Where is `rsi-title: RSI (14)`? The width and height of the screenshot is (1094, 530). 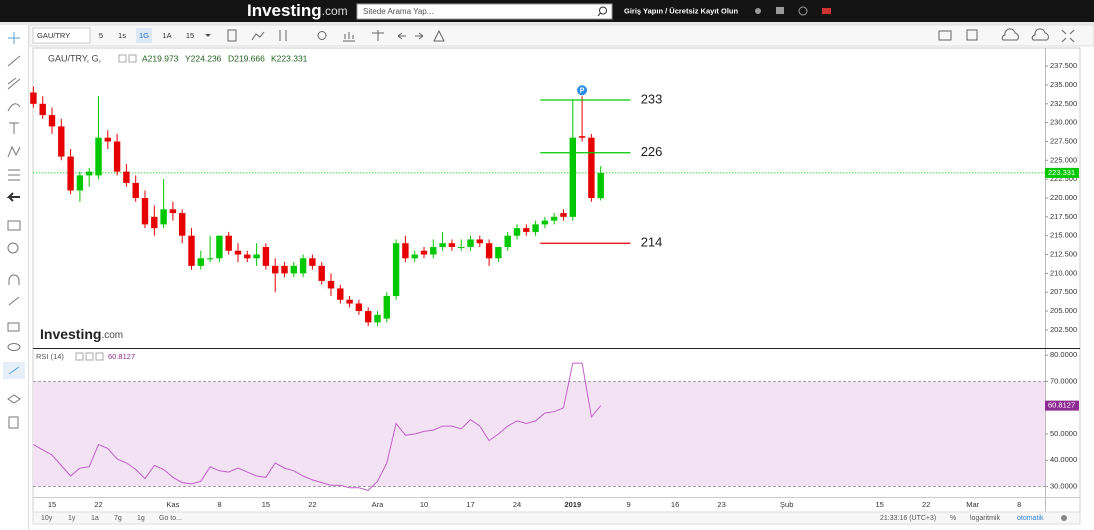
rsi-title: RSI (14) is located at coordinates (50, 356).